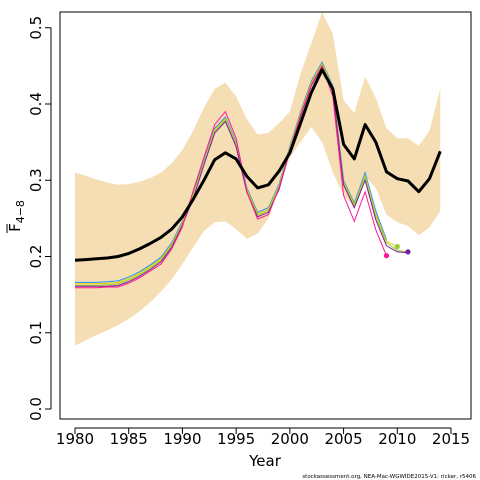 The image size is (480, 480). I want to click on x-tick-label: 1990, so click(182, 439).